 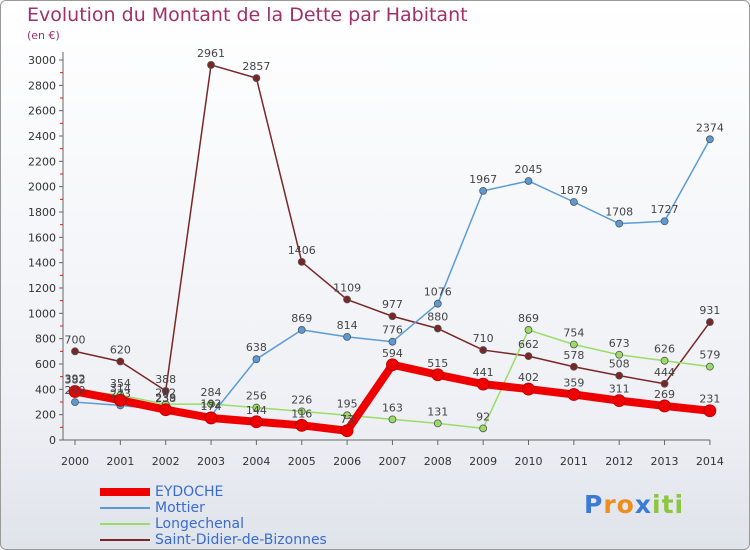 What do you see at coordinates (211, 53) in the screenshot?
I see `data-label-saint-didier-de-bizonnes: 2961` at bounding box center [211, 53].